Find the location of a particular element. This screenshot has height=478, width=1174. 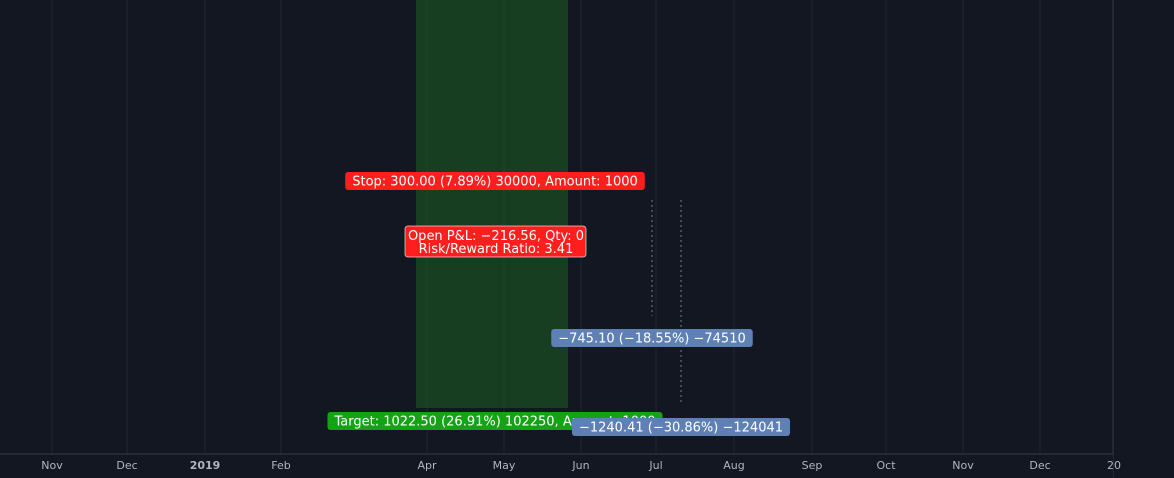

time-tick-label: Feb is located at coordinates (280, 465).